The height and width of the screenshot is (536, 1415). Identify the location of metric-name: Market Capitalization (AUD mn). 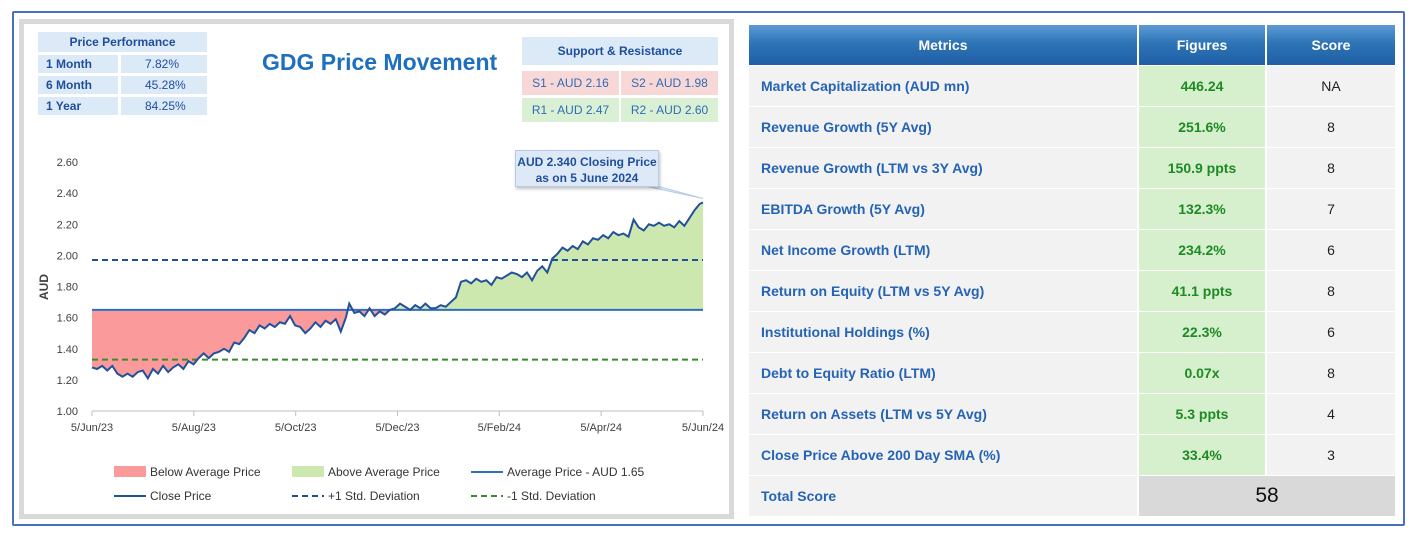
(943, 86).